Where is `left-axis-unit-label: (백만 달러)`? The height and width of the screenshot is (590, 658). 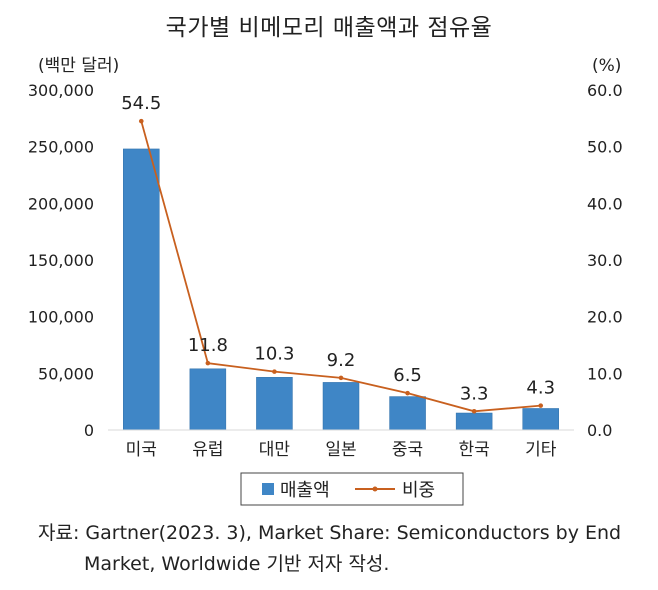 left-axis-unit-label: (백만 달러) is located at coordinates (78, 66).